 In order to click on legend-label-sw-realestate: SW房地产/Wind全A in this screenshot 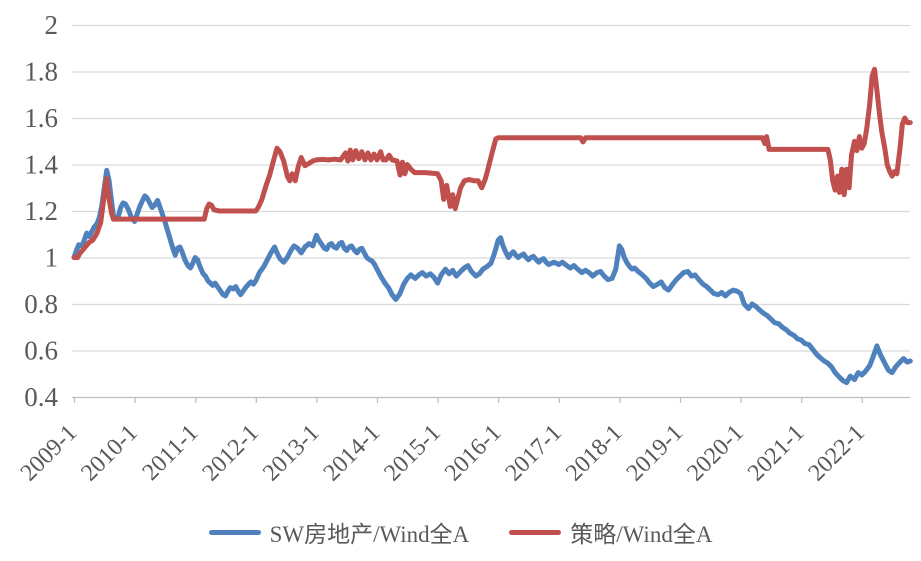, I will do `click(369, 534)`.